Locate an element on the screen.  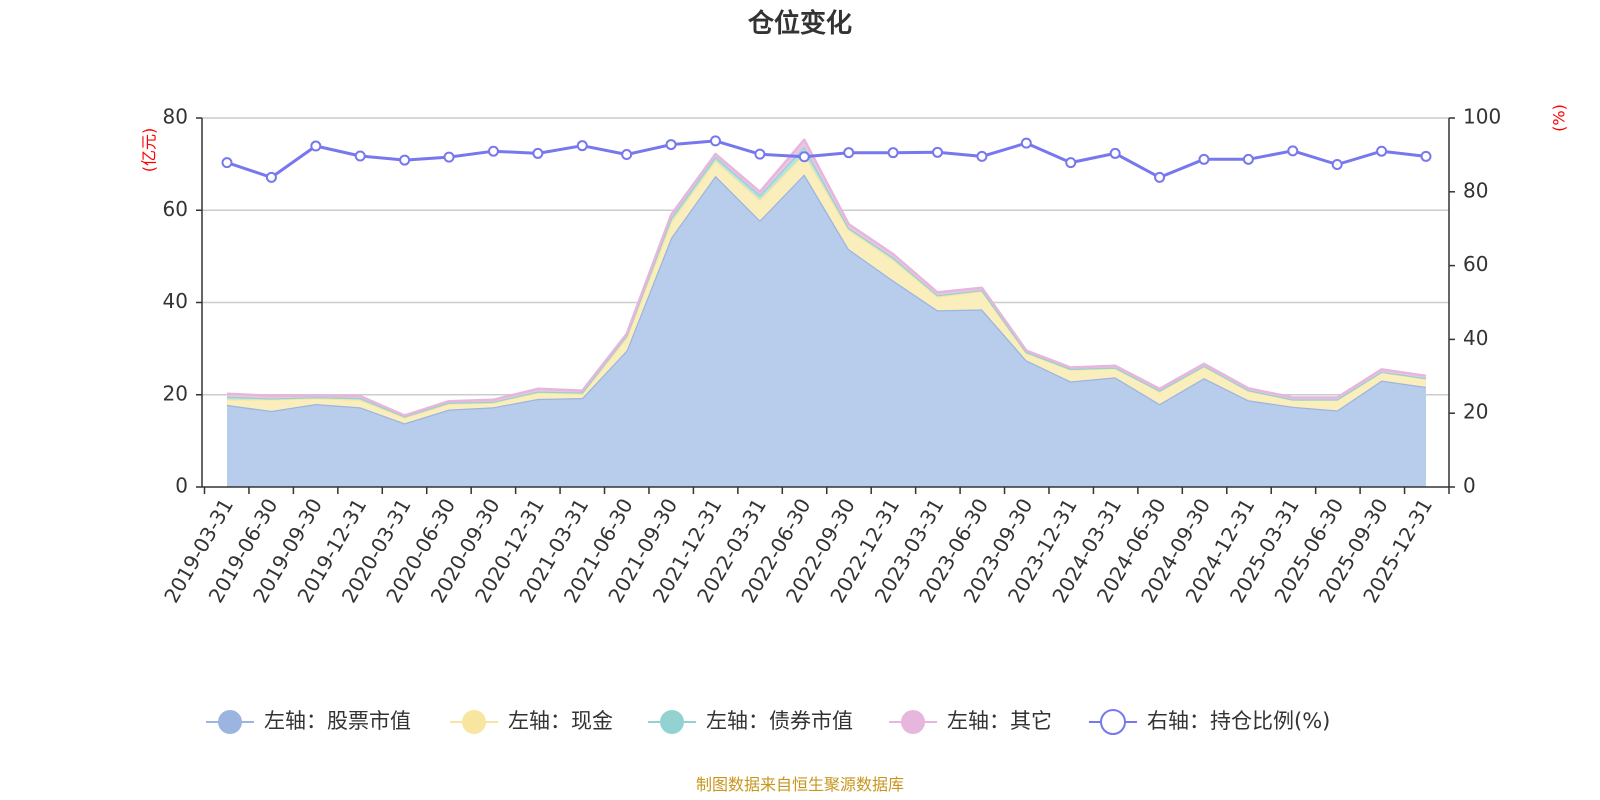
left-tick-label: 40 is located at coordinates (175, 301).